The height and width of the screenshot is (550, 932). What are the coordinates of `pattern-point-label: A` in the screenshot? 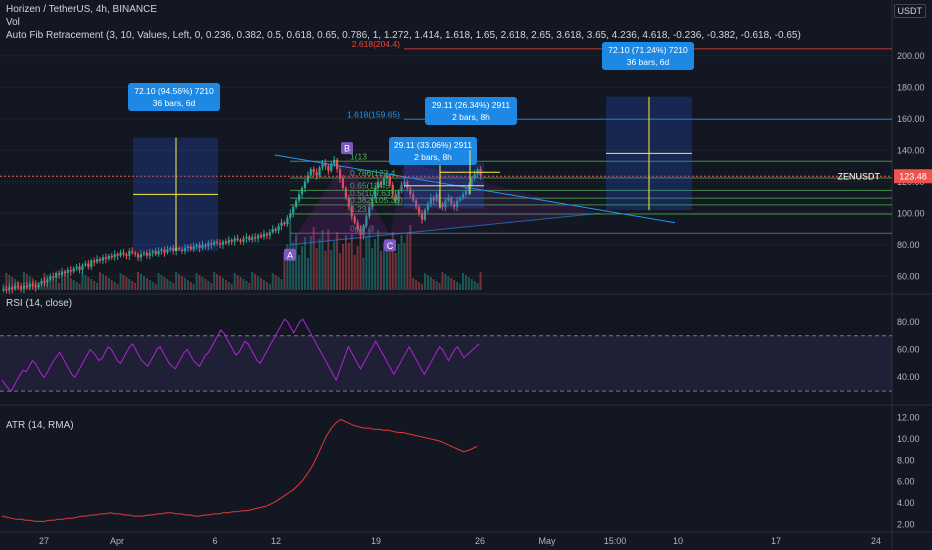 It's located at (290, 255).